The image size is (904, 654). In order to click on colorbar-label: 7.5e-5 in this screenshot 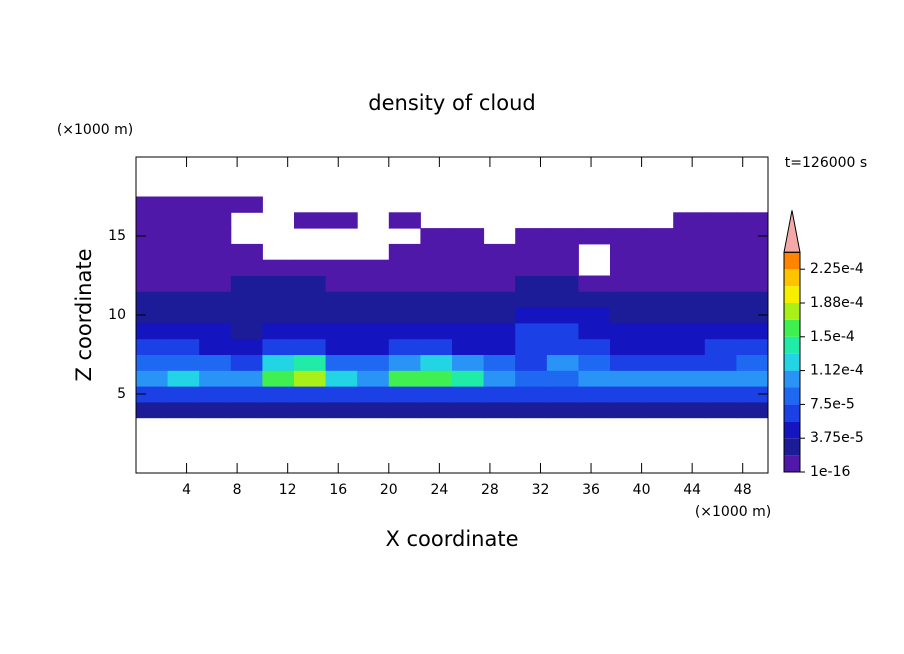, I will do `click(832, 404)`.